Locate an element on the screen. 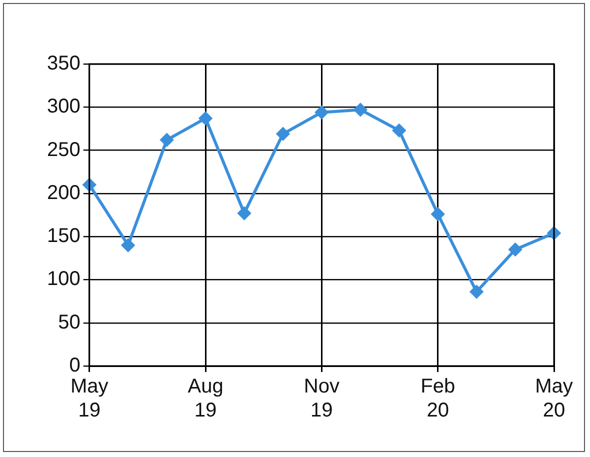  x-tick-label: May 20 is located at coordinates (554, 399).